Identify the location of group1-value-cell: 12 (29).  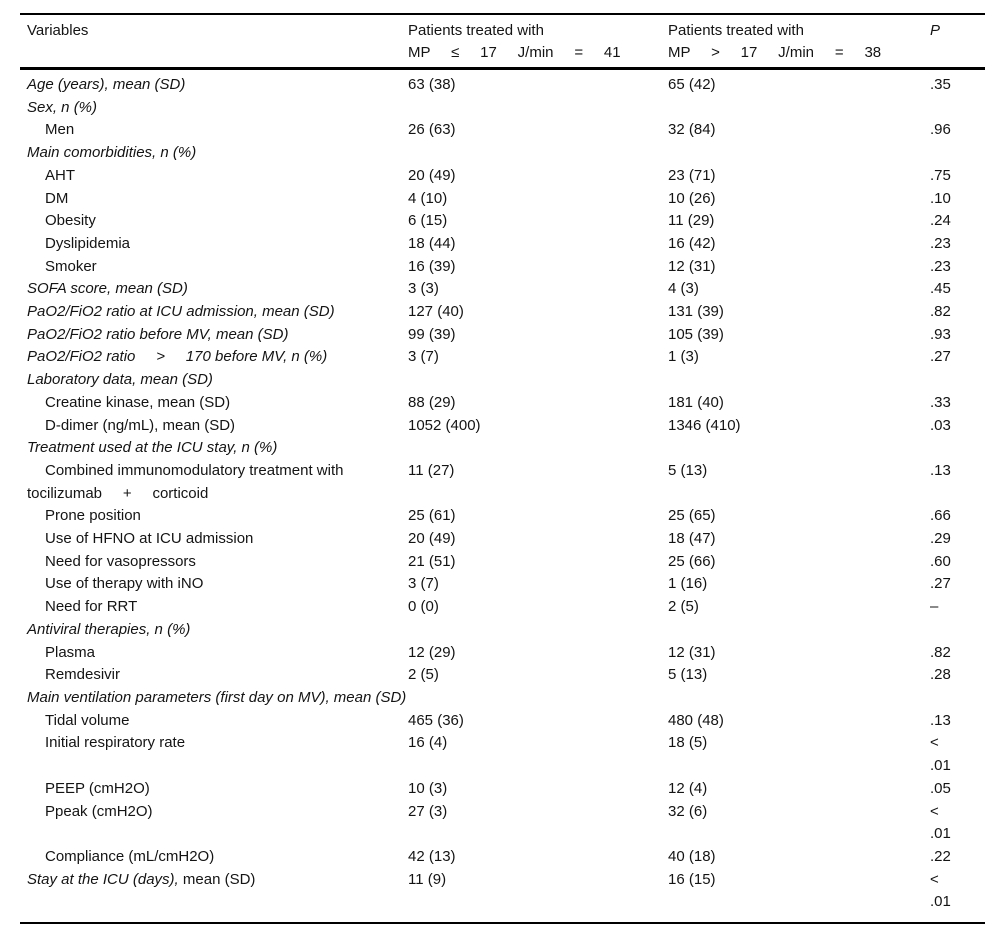
(432, 652).